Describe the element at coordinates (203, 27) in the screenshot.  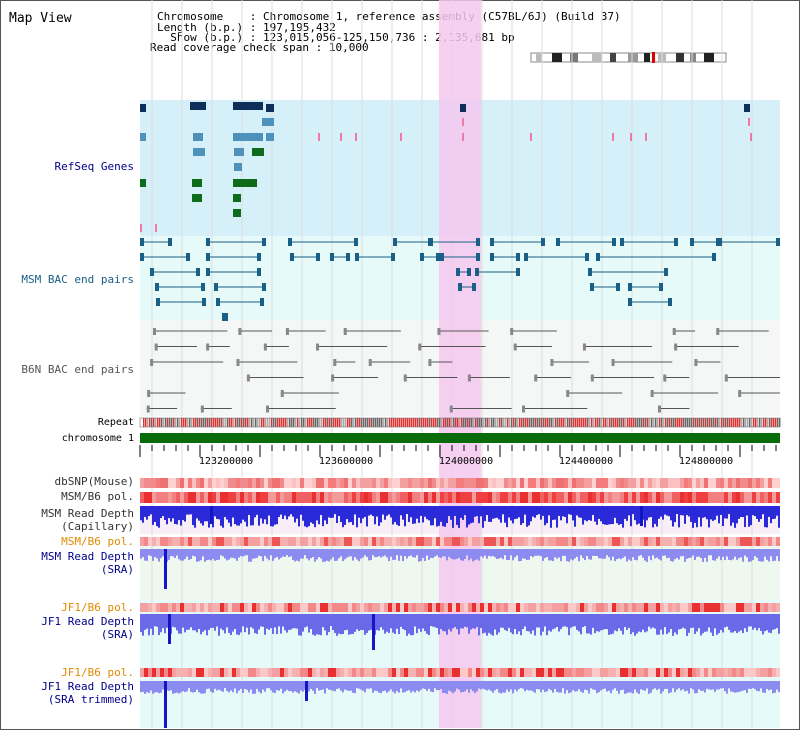
I see `header-key: Length (b.p.)` at that location.